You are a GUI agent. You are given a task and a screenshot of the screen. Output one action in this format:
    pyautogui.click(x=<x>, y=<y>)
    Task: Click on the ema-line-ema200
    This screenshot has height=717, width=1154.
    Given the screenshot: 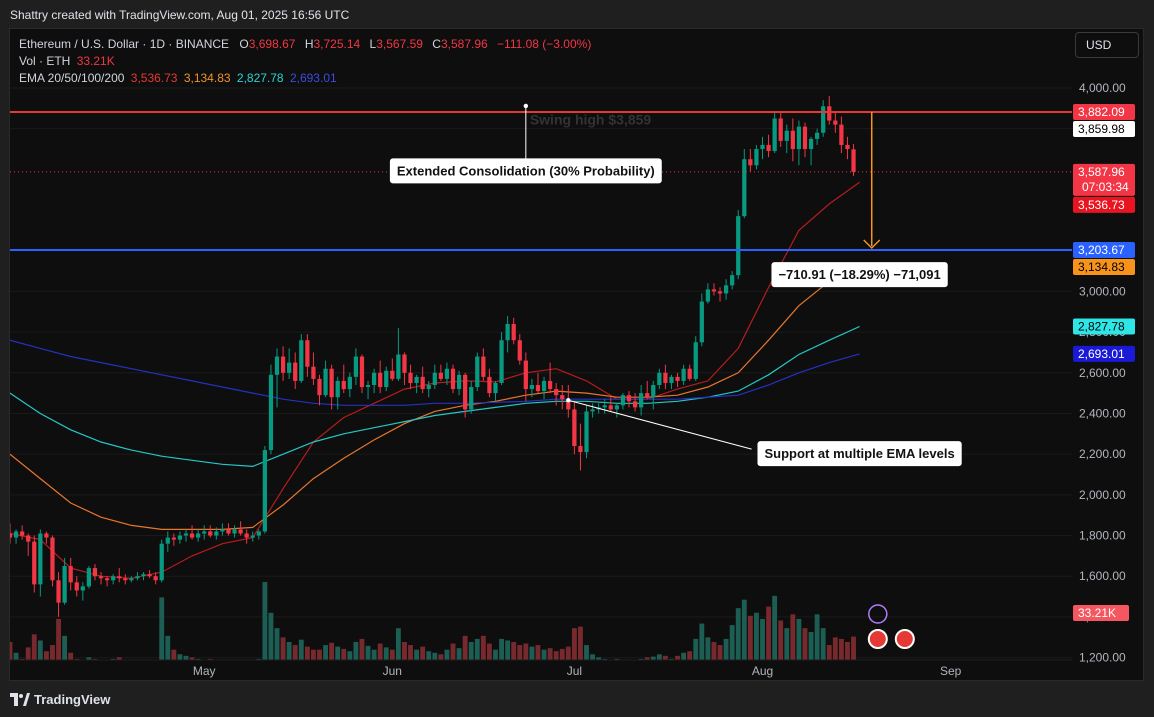 What is the action you would take?
    pyautogui.click(x=435, y=372)
    